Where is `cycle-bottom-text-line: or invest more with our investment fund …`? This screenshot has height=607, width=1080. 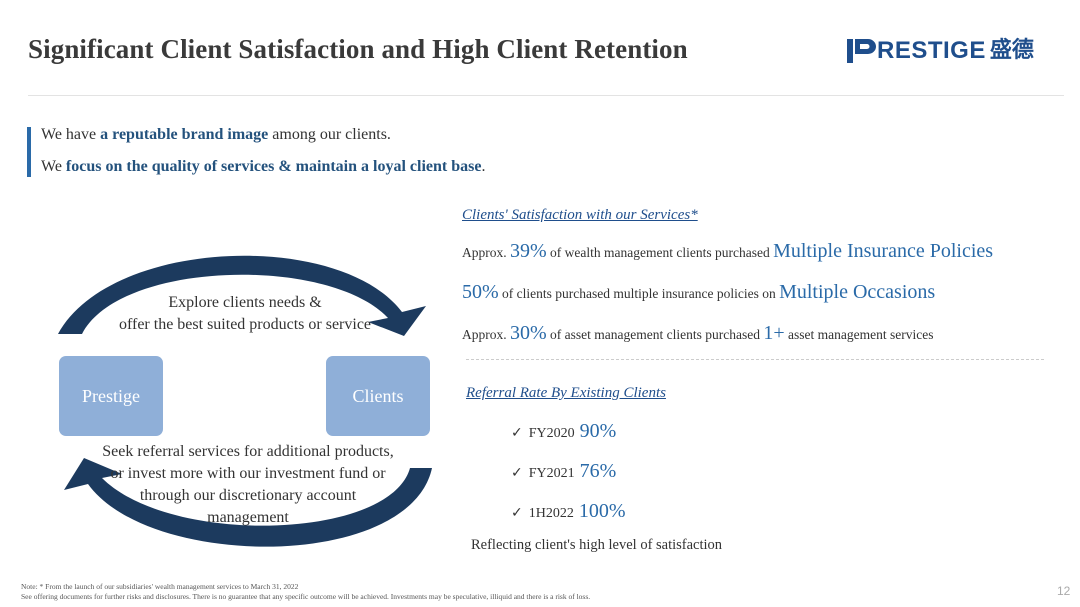
cycle-bottom-text-line: or invest more with our investment fund … is located at coordinates (248, 473).